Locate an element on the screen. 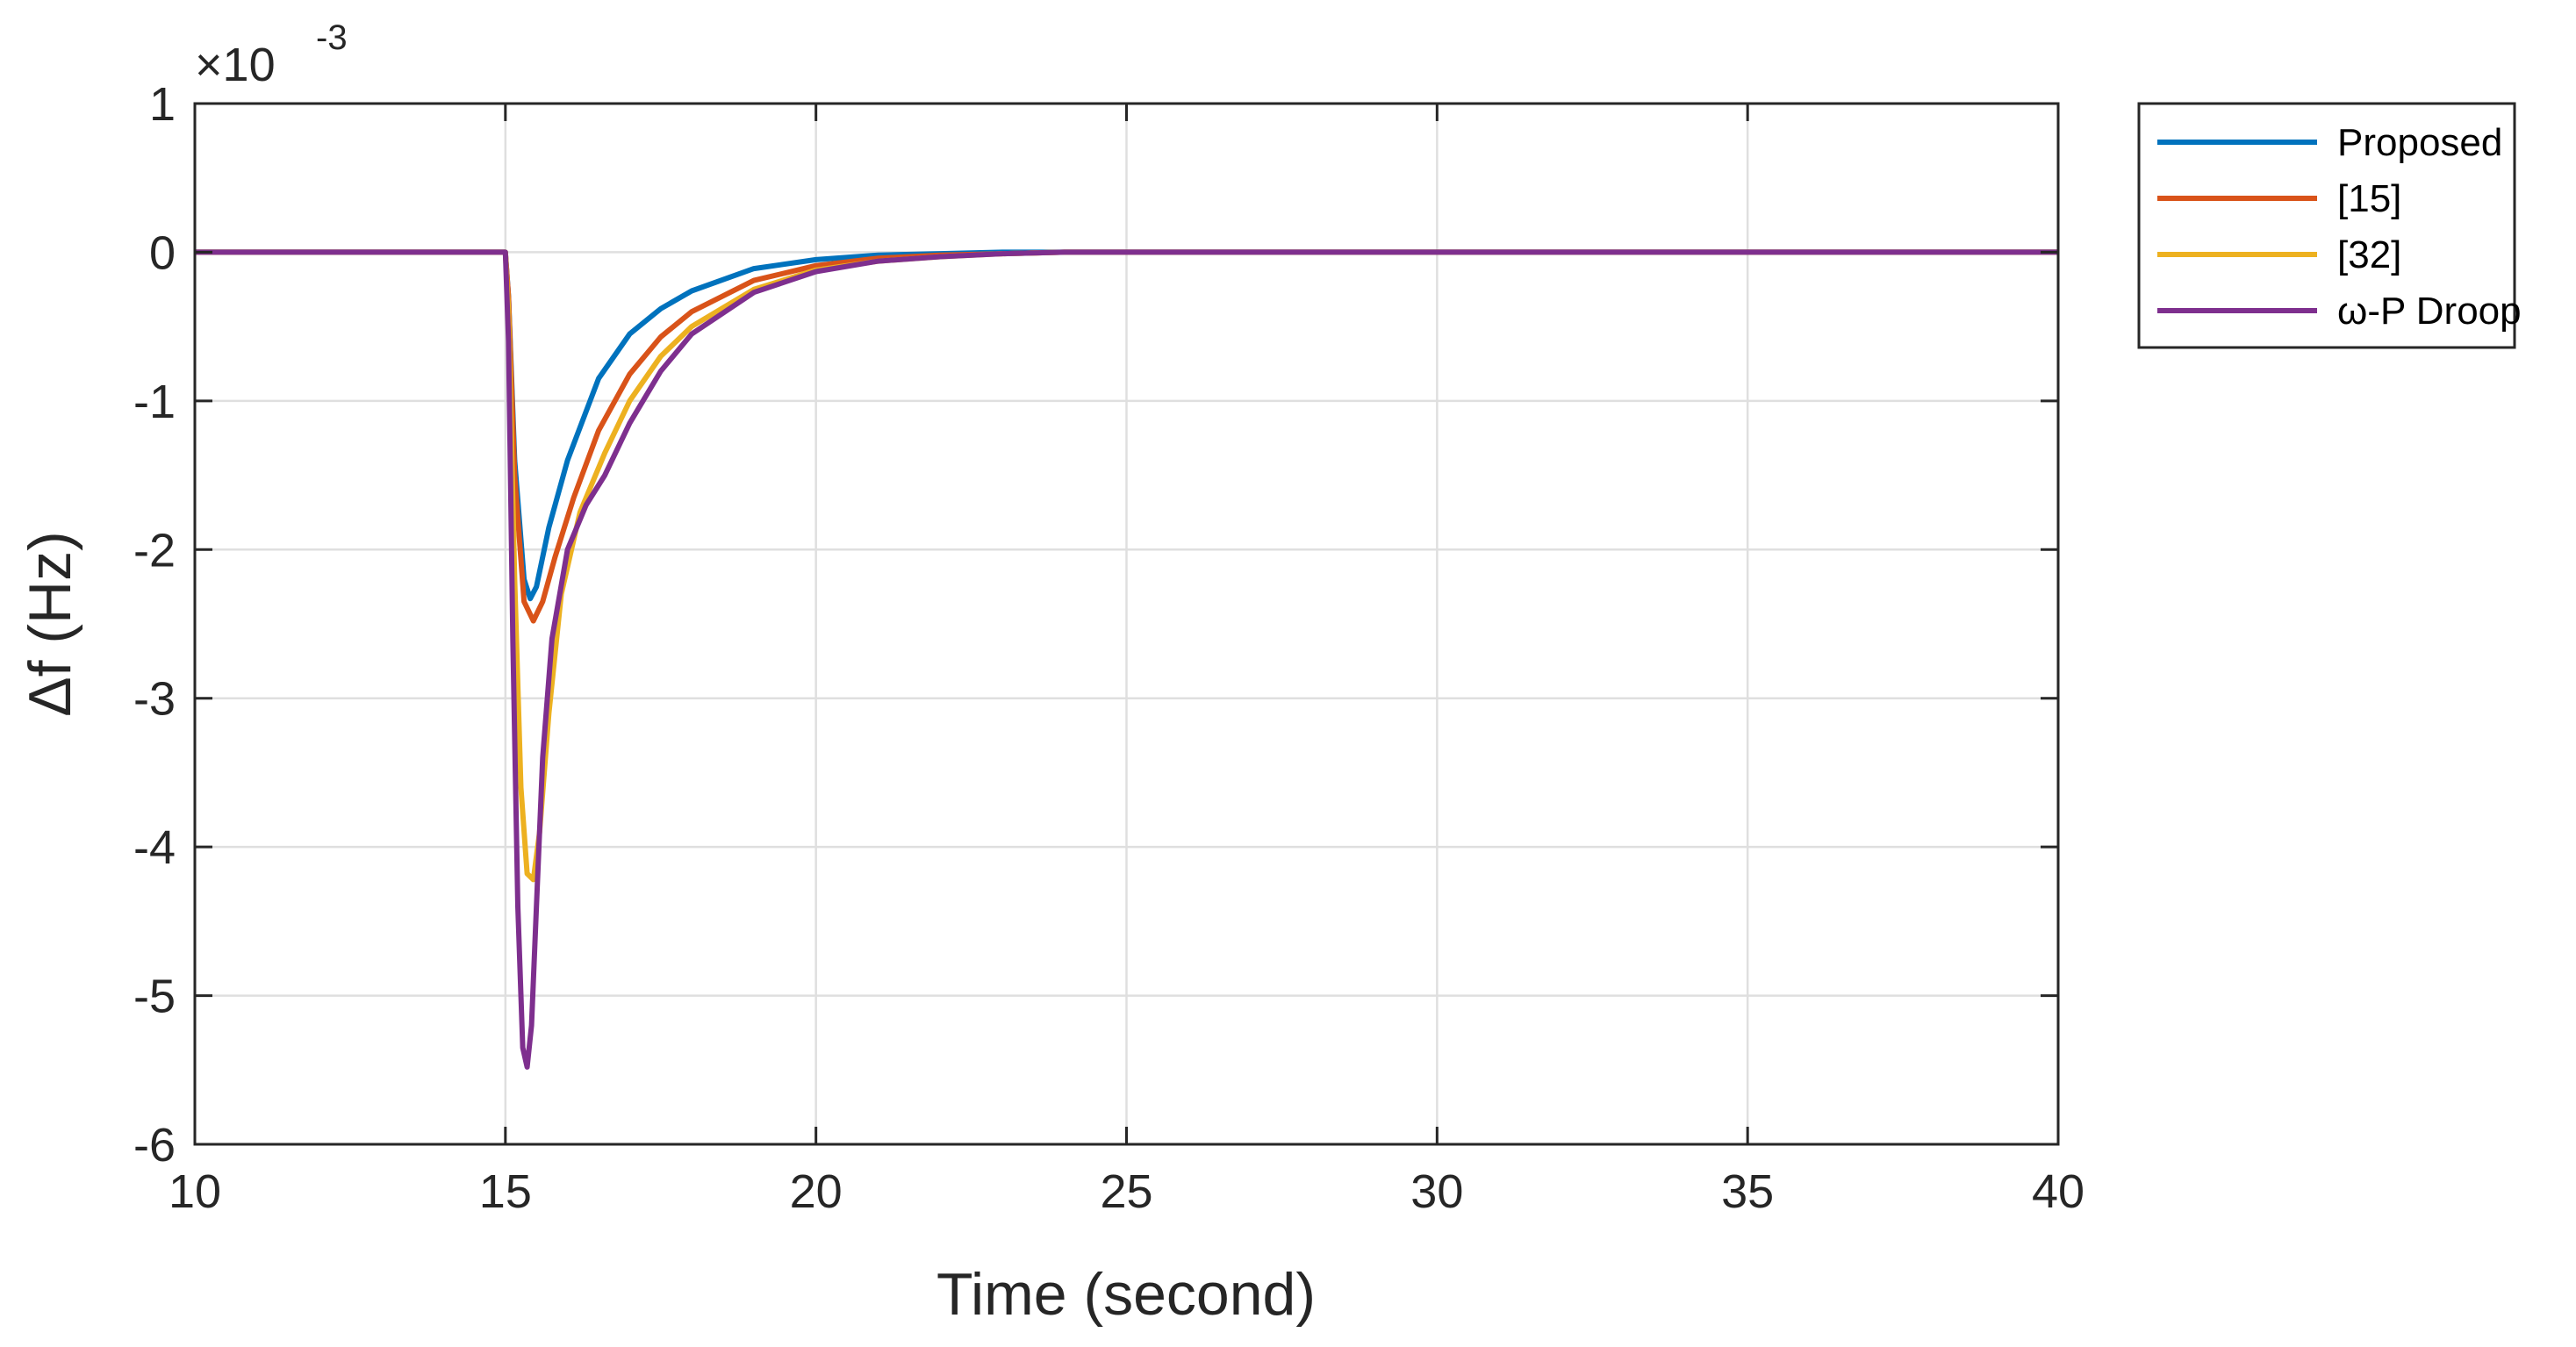 This screenshot has height=1347, width=2576. x-tick-labels: 10 15 20 25 30 35 40 is located at coordinates (1126, 1192).